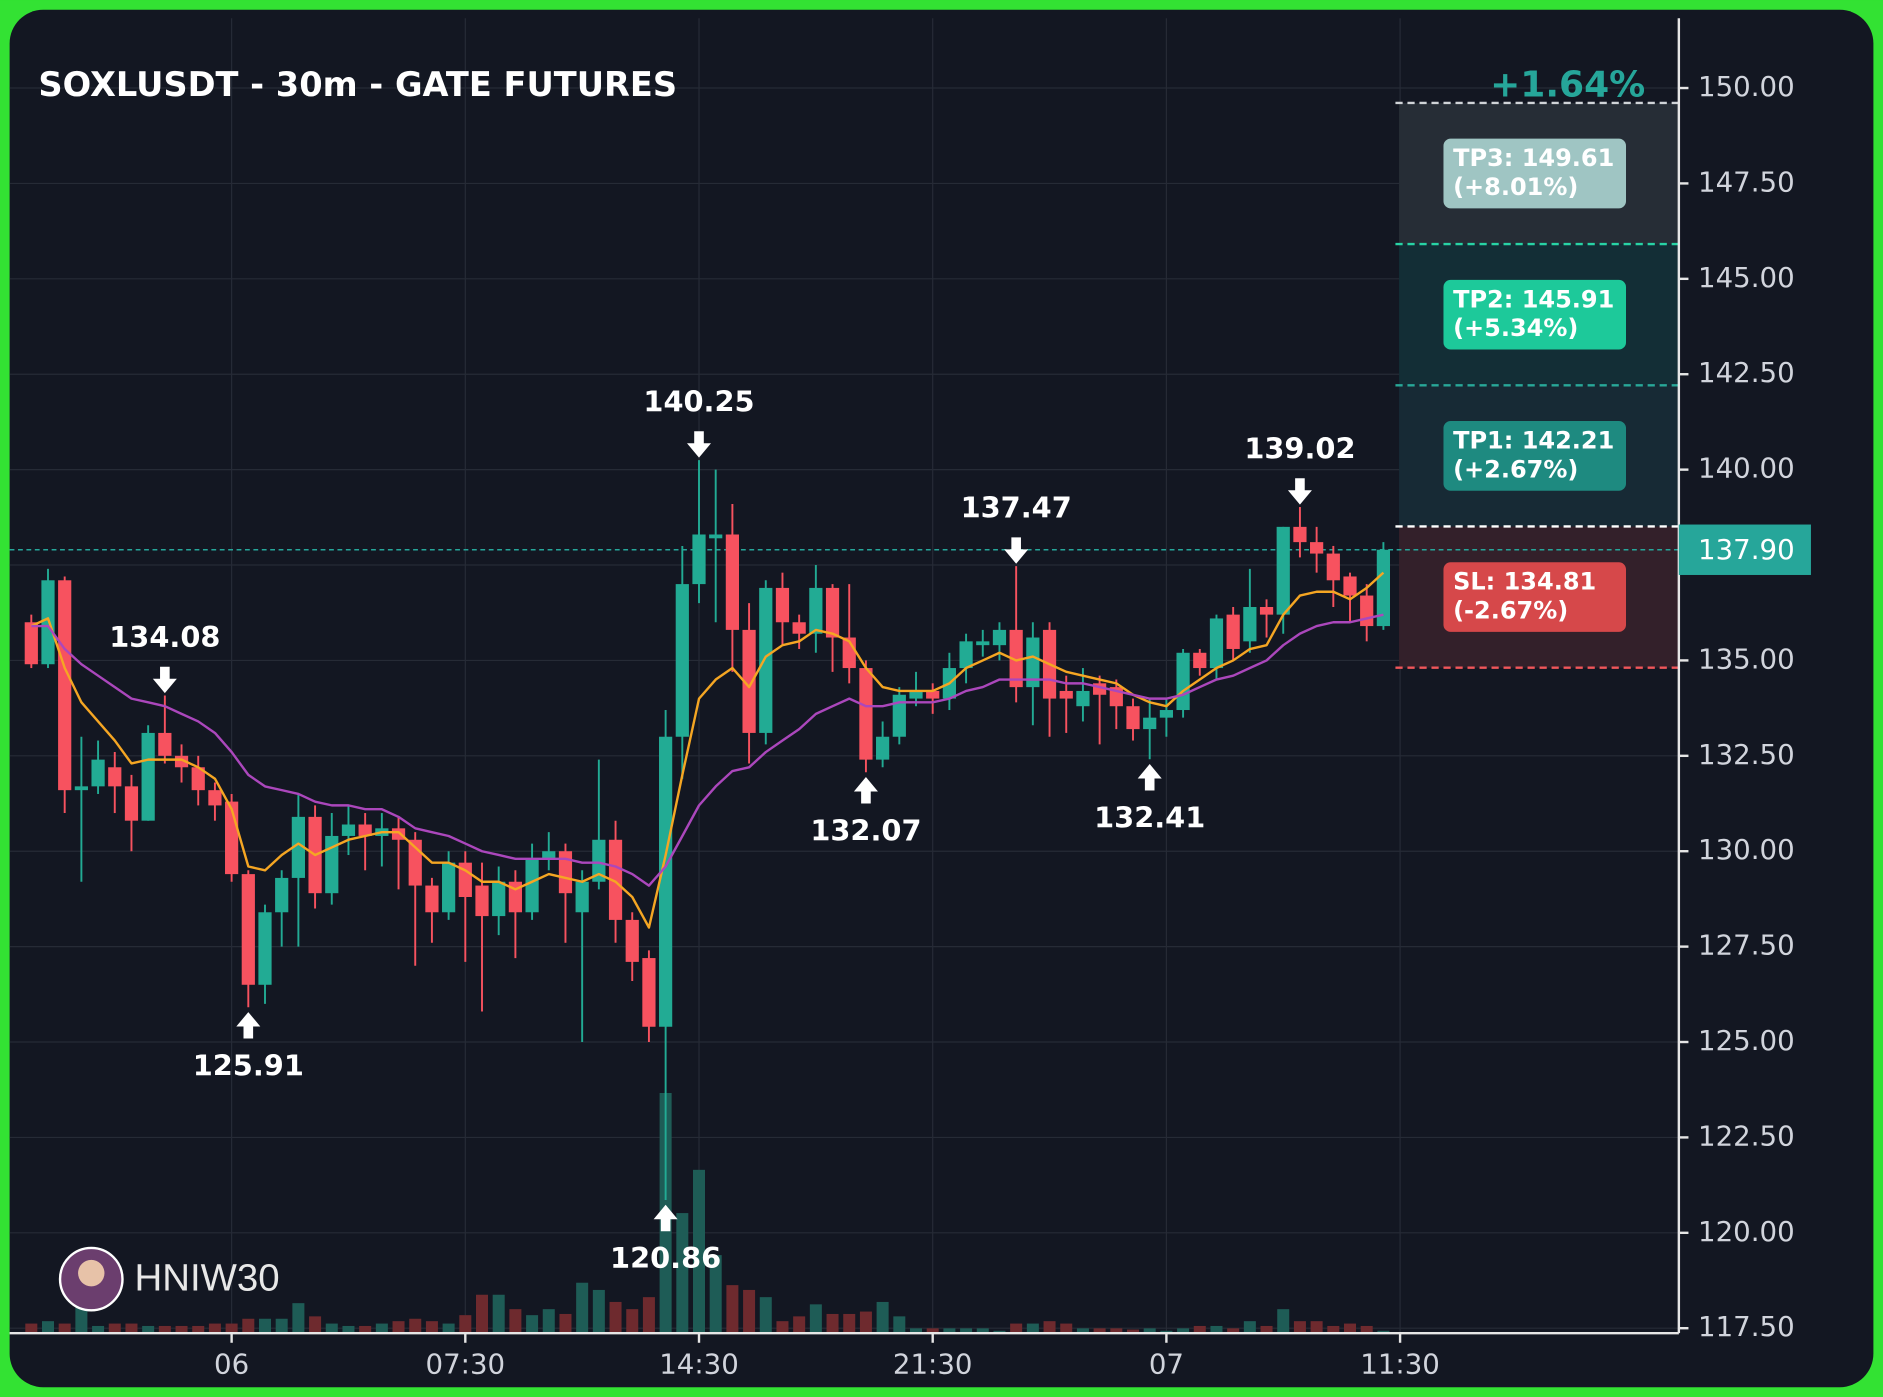  Describe the element at coordinates (1567, 85) in the screenshot. I see `change-label: +1.64%` at that location.